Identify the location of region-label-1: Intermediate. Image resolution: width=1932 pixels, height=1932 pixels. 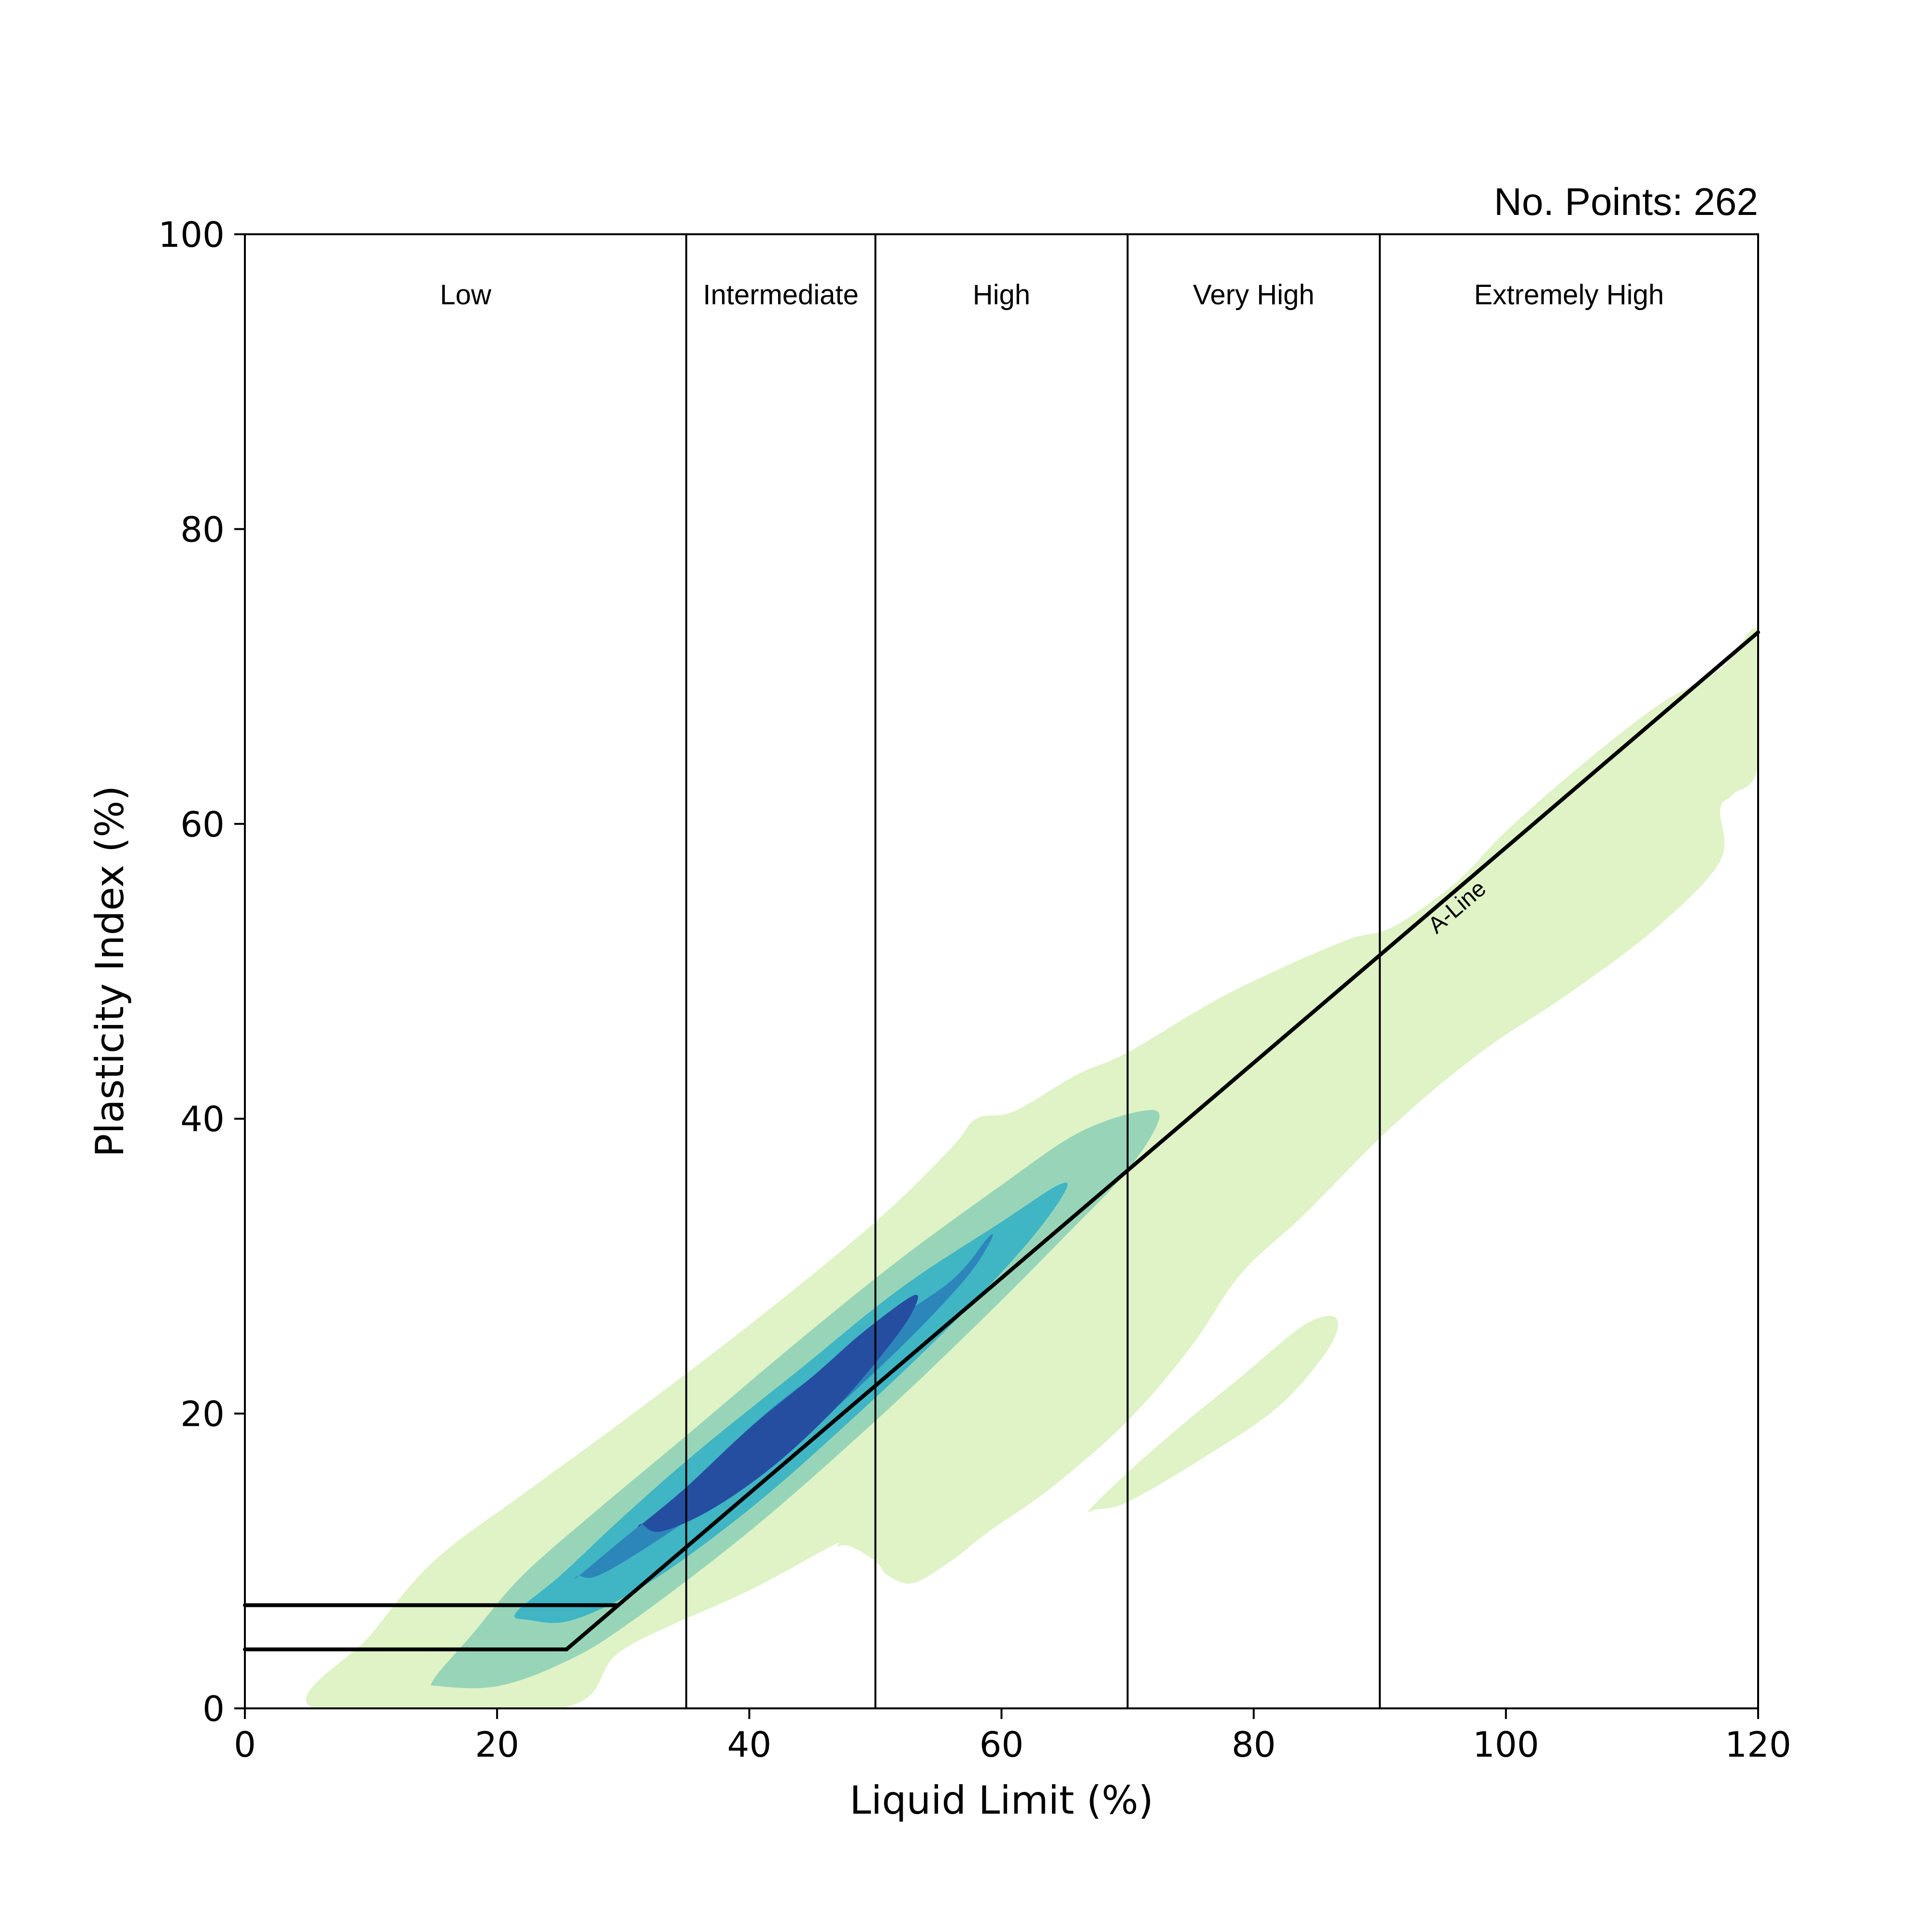
(780, 295).